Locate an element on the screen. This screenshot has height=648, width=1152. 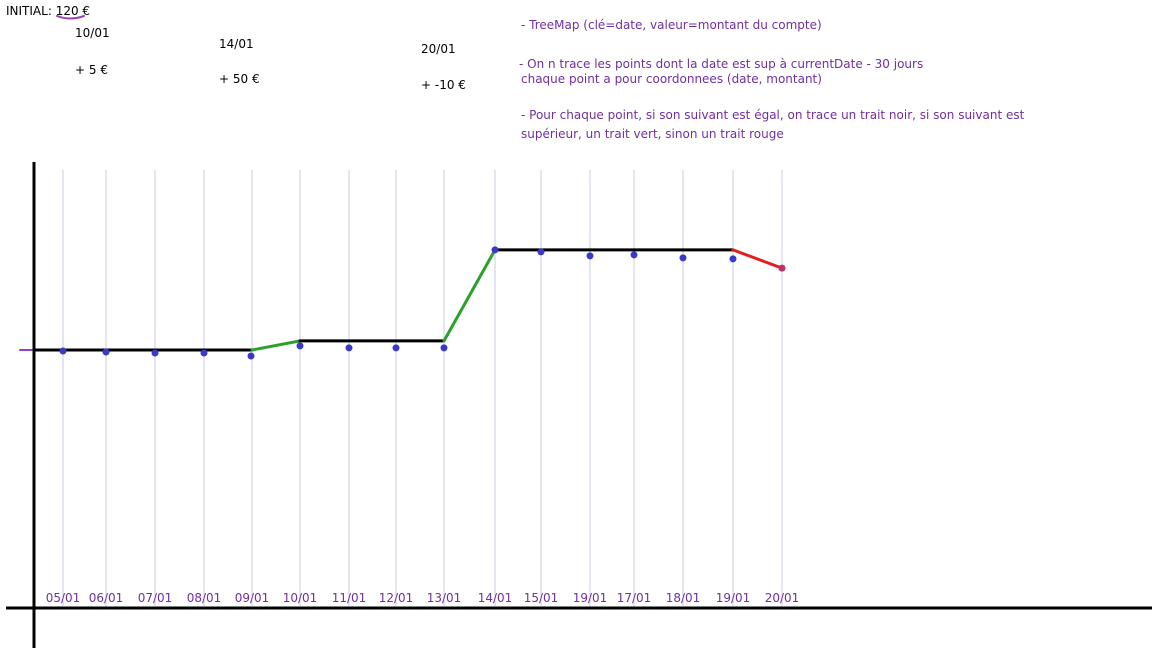
x-tick-label-2: 06/01 is located at coordinates (106, 598).